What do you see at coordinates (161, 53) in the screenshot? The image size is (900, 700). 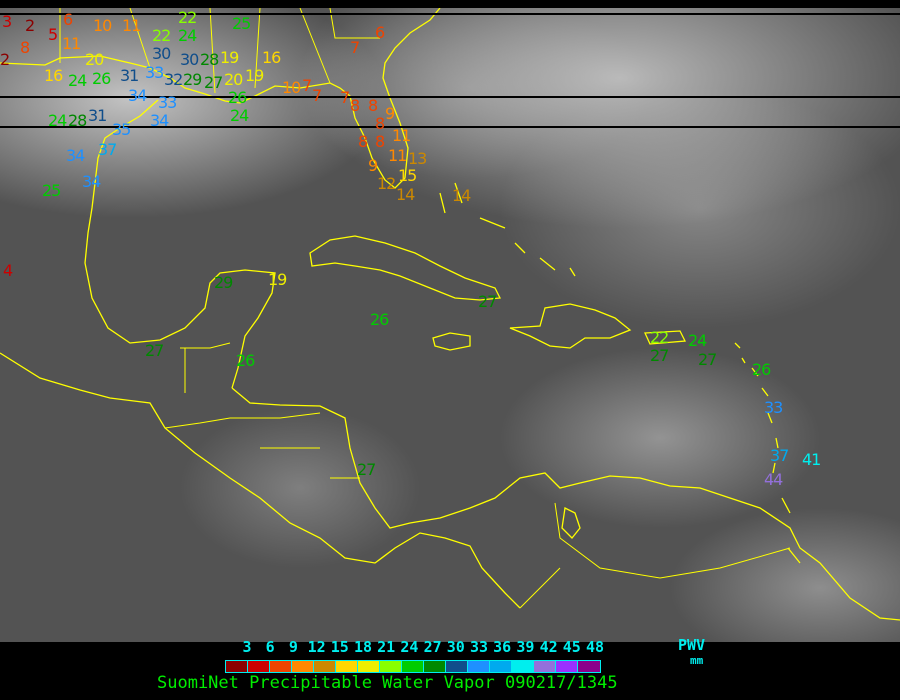 I see `station-pwv-label: 30` at bounding box center [161, 53].